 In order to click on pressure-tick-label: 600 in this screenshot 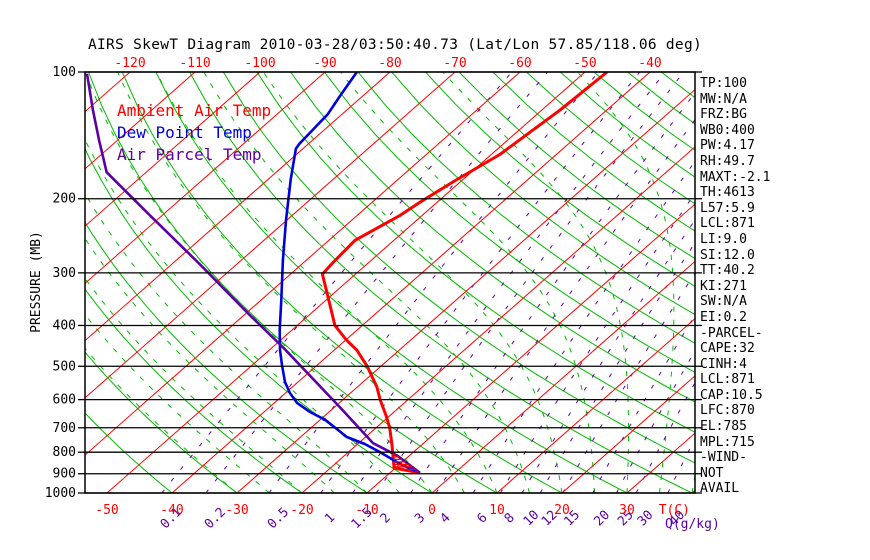, I will do `click(64, 400)`.